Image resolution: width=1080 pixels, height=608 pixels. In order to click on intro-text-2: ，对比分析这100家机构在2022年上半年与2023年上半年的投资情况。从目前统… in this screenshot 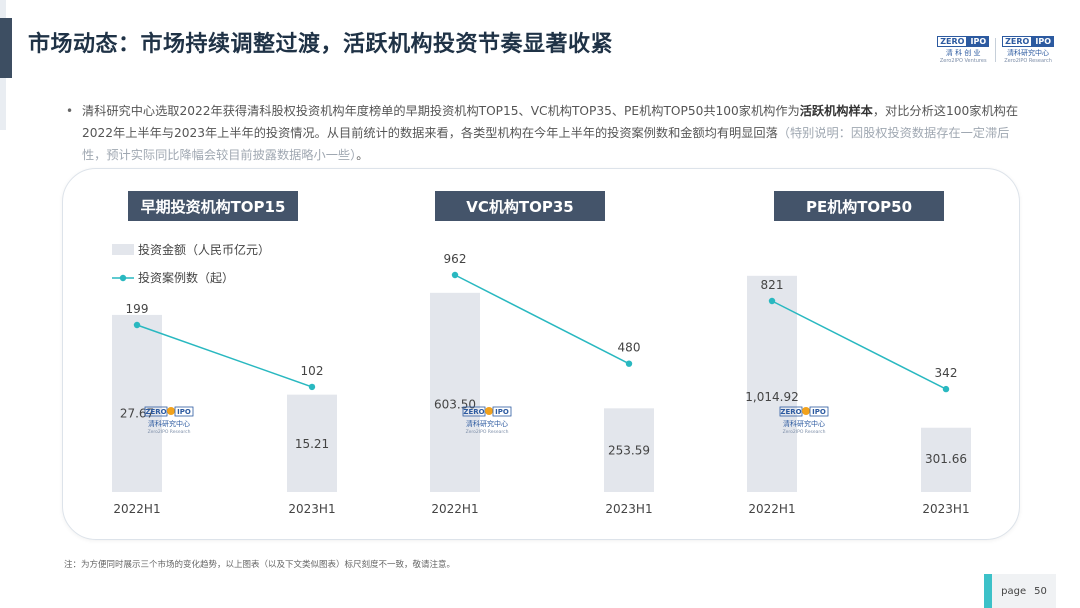, I will do `click(550, 122)`.